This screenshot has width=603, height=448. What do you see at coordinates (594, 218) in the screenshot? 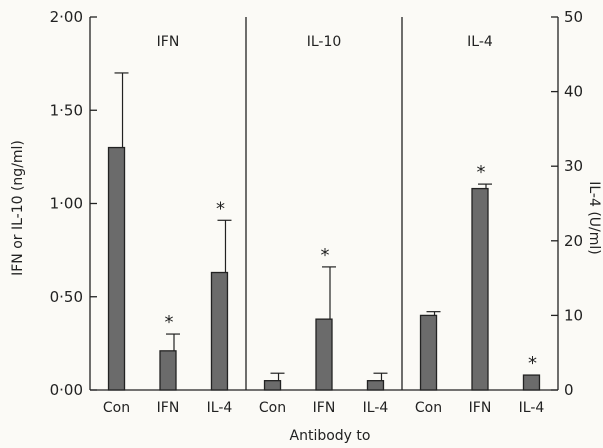
I see `right-axis-label: IL-4 (U/ml)` at bounding box center [594, 218].